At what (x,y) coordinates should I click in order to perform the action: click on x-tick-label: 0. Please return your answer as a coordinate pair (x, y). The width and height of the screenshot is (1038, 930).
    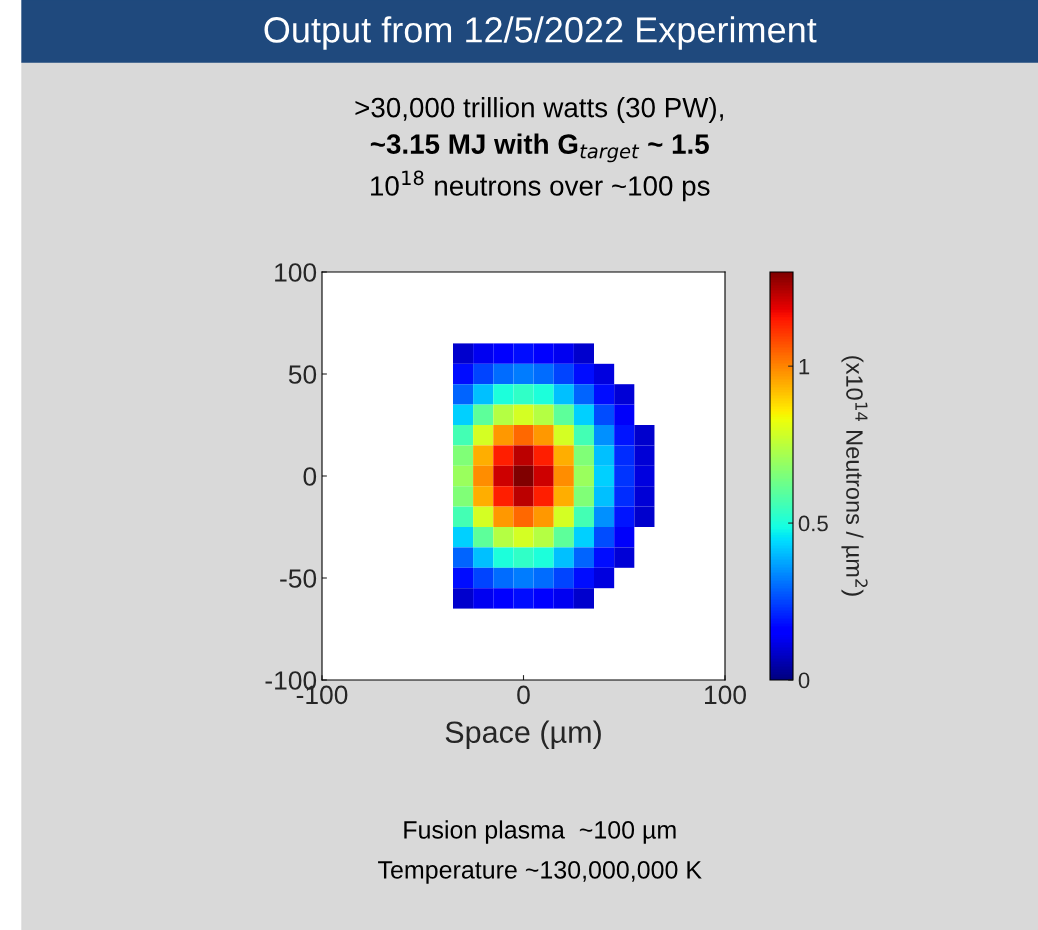
    Looking at the image, I should click on (523, 695).